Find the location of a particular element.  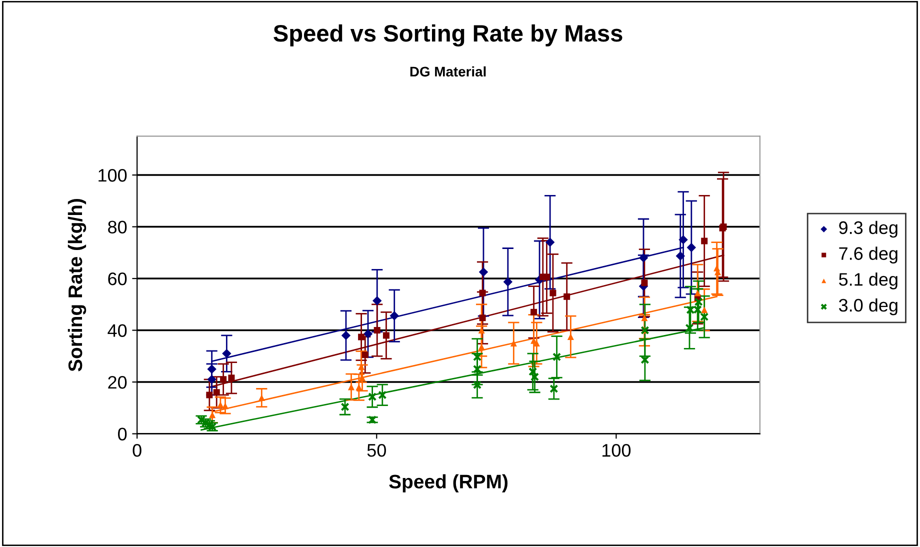

y-tick-label: 60 is located at coordinates (117, 279).